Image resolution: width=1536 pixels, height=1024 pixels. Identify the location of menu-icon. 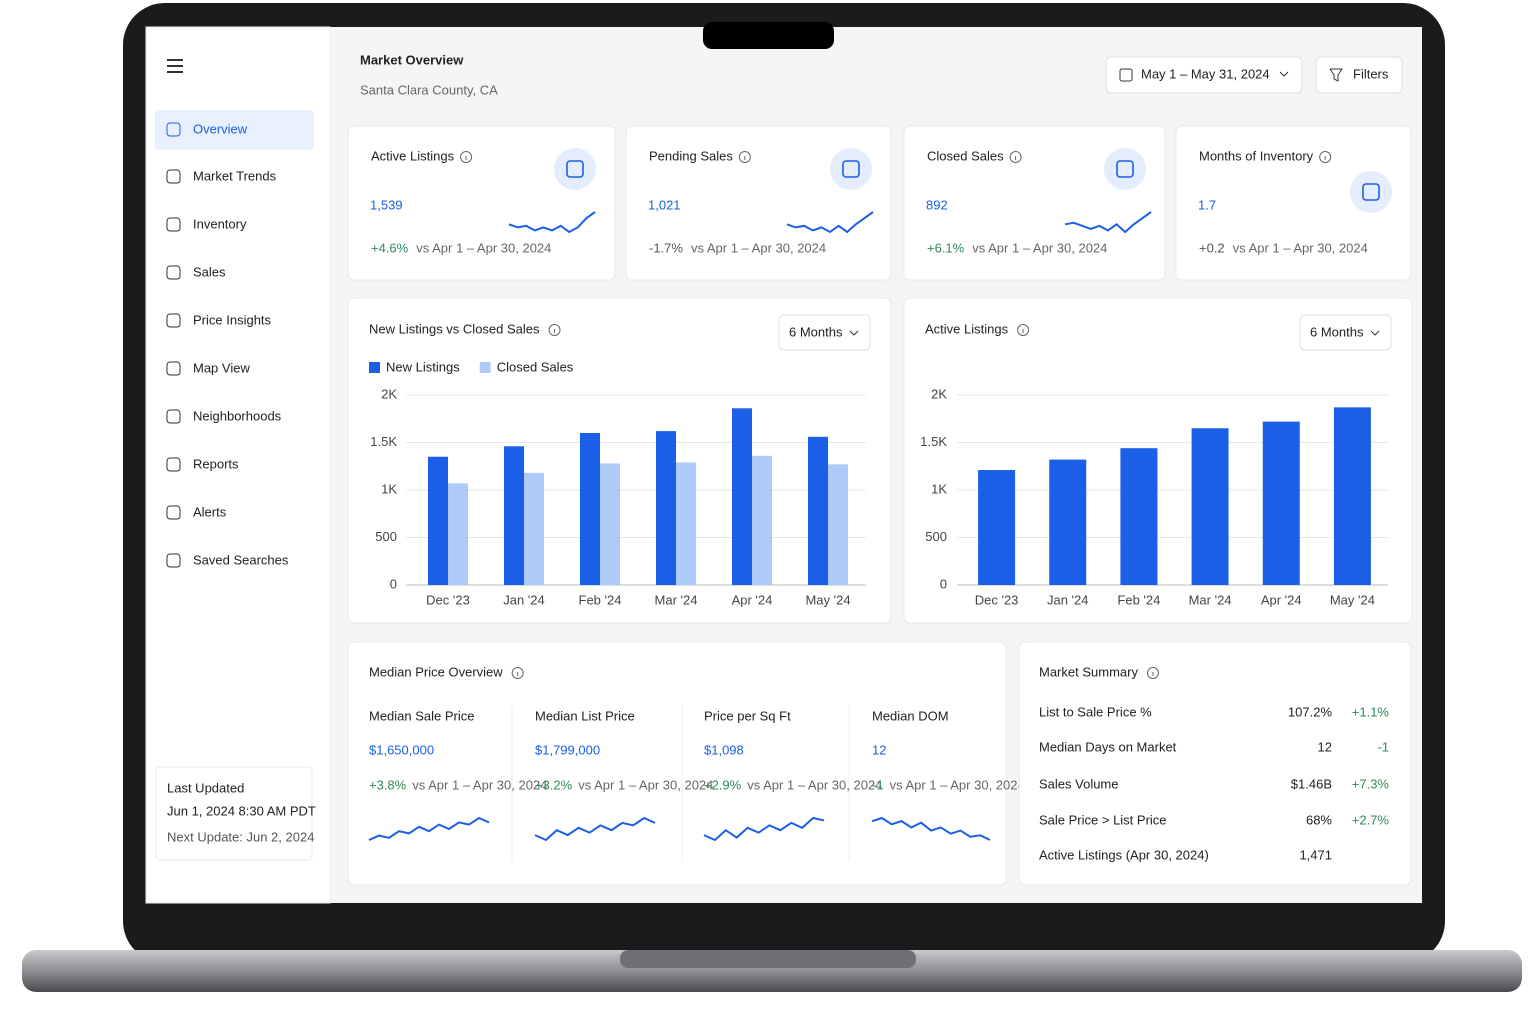
(175, 66).